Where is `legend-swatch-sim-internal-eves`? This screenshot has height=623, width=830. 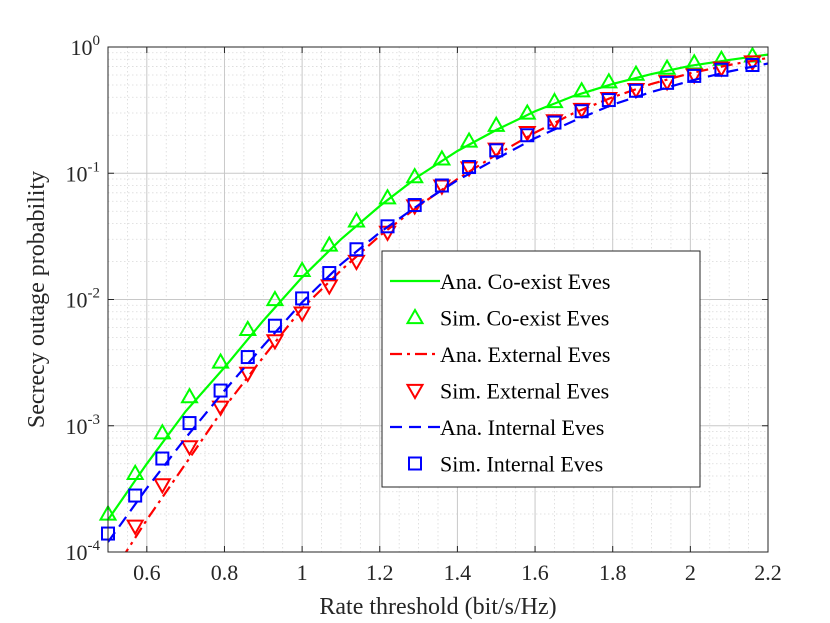
legend-swatch-sim-internal-eves is located at coordinates (415, 463).